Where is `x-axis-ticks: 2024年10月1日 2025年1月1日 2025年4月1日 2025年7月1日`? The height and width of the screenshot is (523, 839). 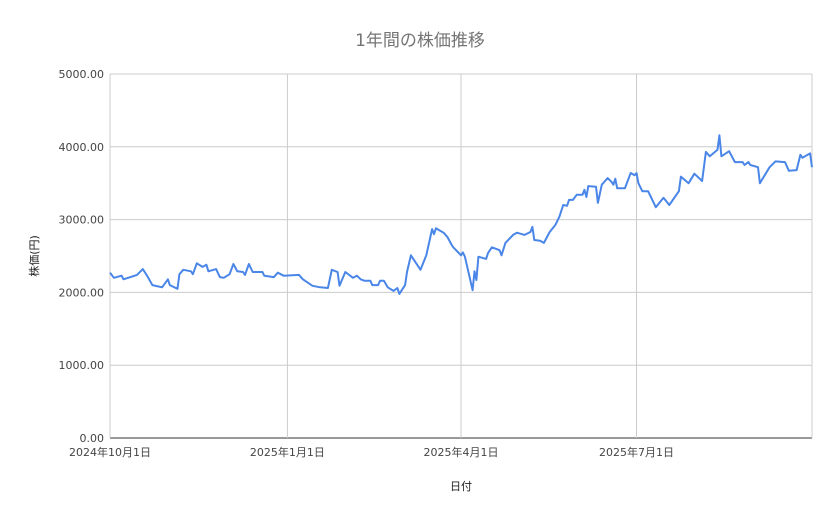 x-axis-ticks: 2024年10月1日 2025年1月1日 2025年4月1日 2025年7月1日 is located at coordinates (371, 452).